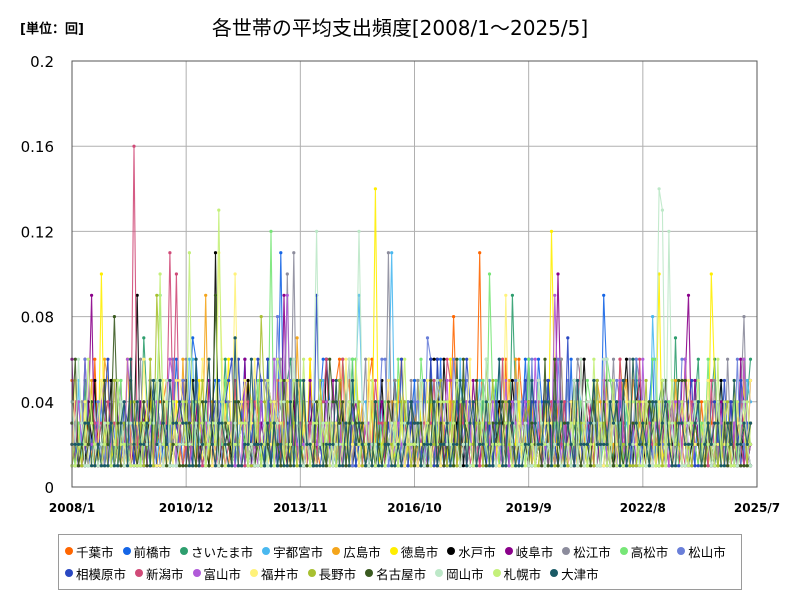  What do you see at coordinates (331, 573) in the screenshot?
I see `legend-item: 長野市` at bounding box center [331, 573].